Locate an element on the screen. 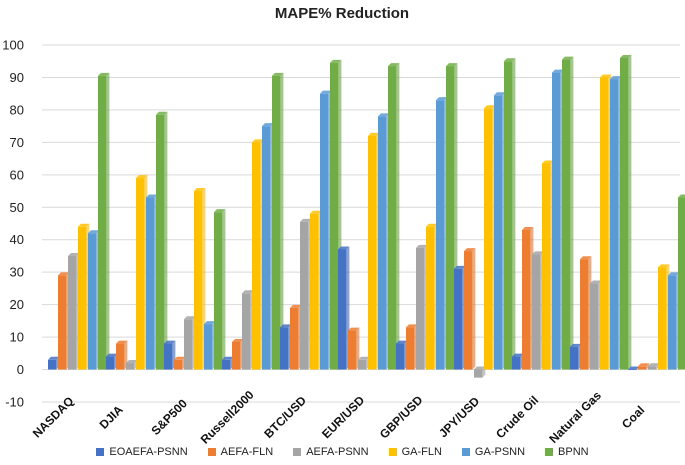 This screenshot has height=465, width=685. legend-item: BPNN is located at coordinates (567, 452).